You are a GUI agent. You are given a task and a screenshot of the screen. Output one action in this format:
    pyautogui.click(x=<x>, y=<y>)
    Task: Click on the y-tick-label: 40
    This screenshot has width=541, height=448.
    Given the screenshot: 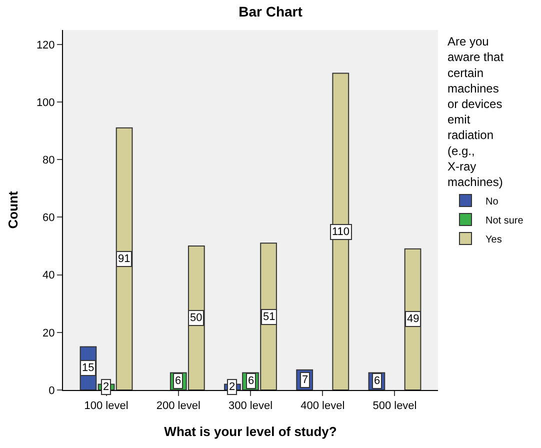 What is the action you would take?
    pyautogui.click(x=48, y=276)
    